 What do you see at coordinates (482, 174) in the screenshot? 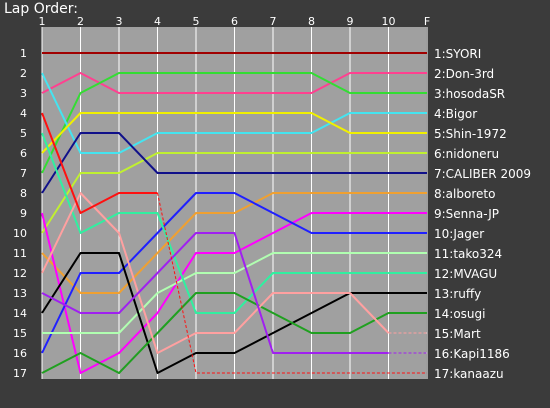
I see `legend-entry: 7:CALIBER 2009` at bounding box center [482, 174].